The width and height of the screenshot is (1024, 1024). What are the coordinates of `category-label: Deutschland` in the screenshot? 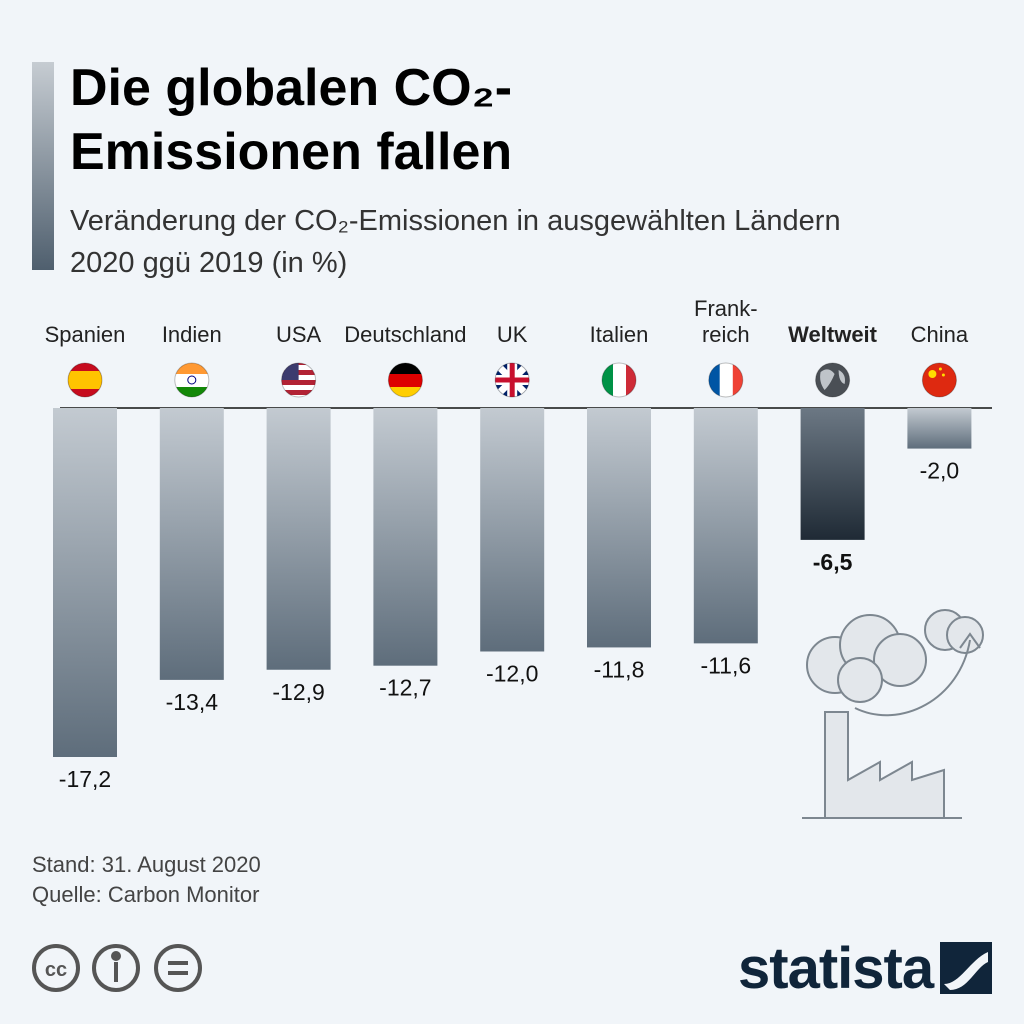 It's located at (405, 334).